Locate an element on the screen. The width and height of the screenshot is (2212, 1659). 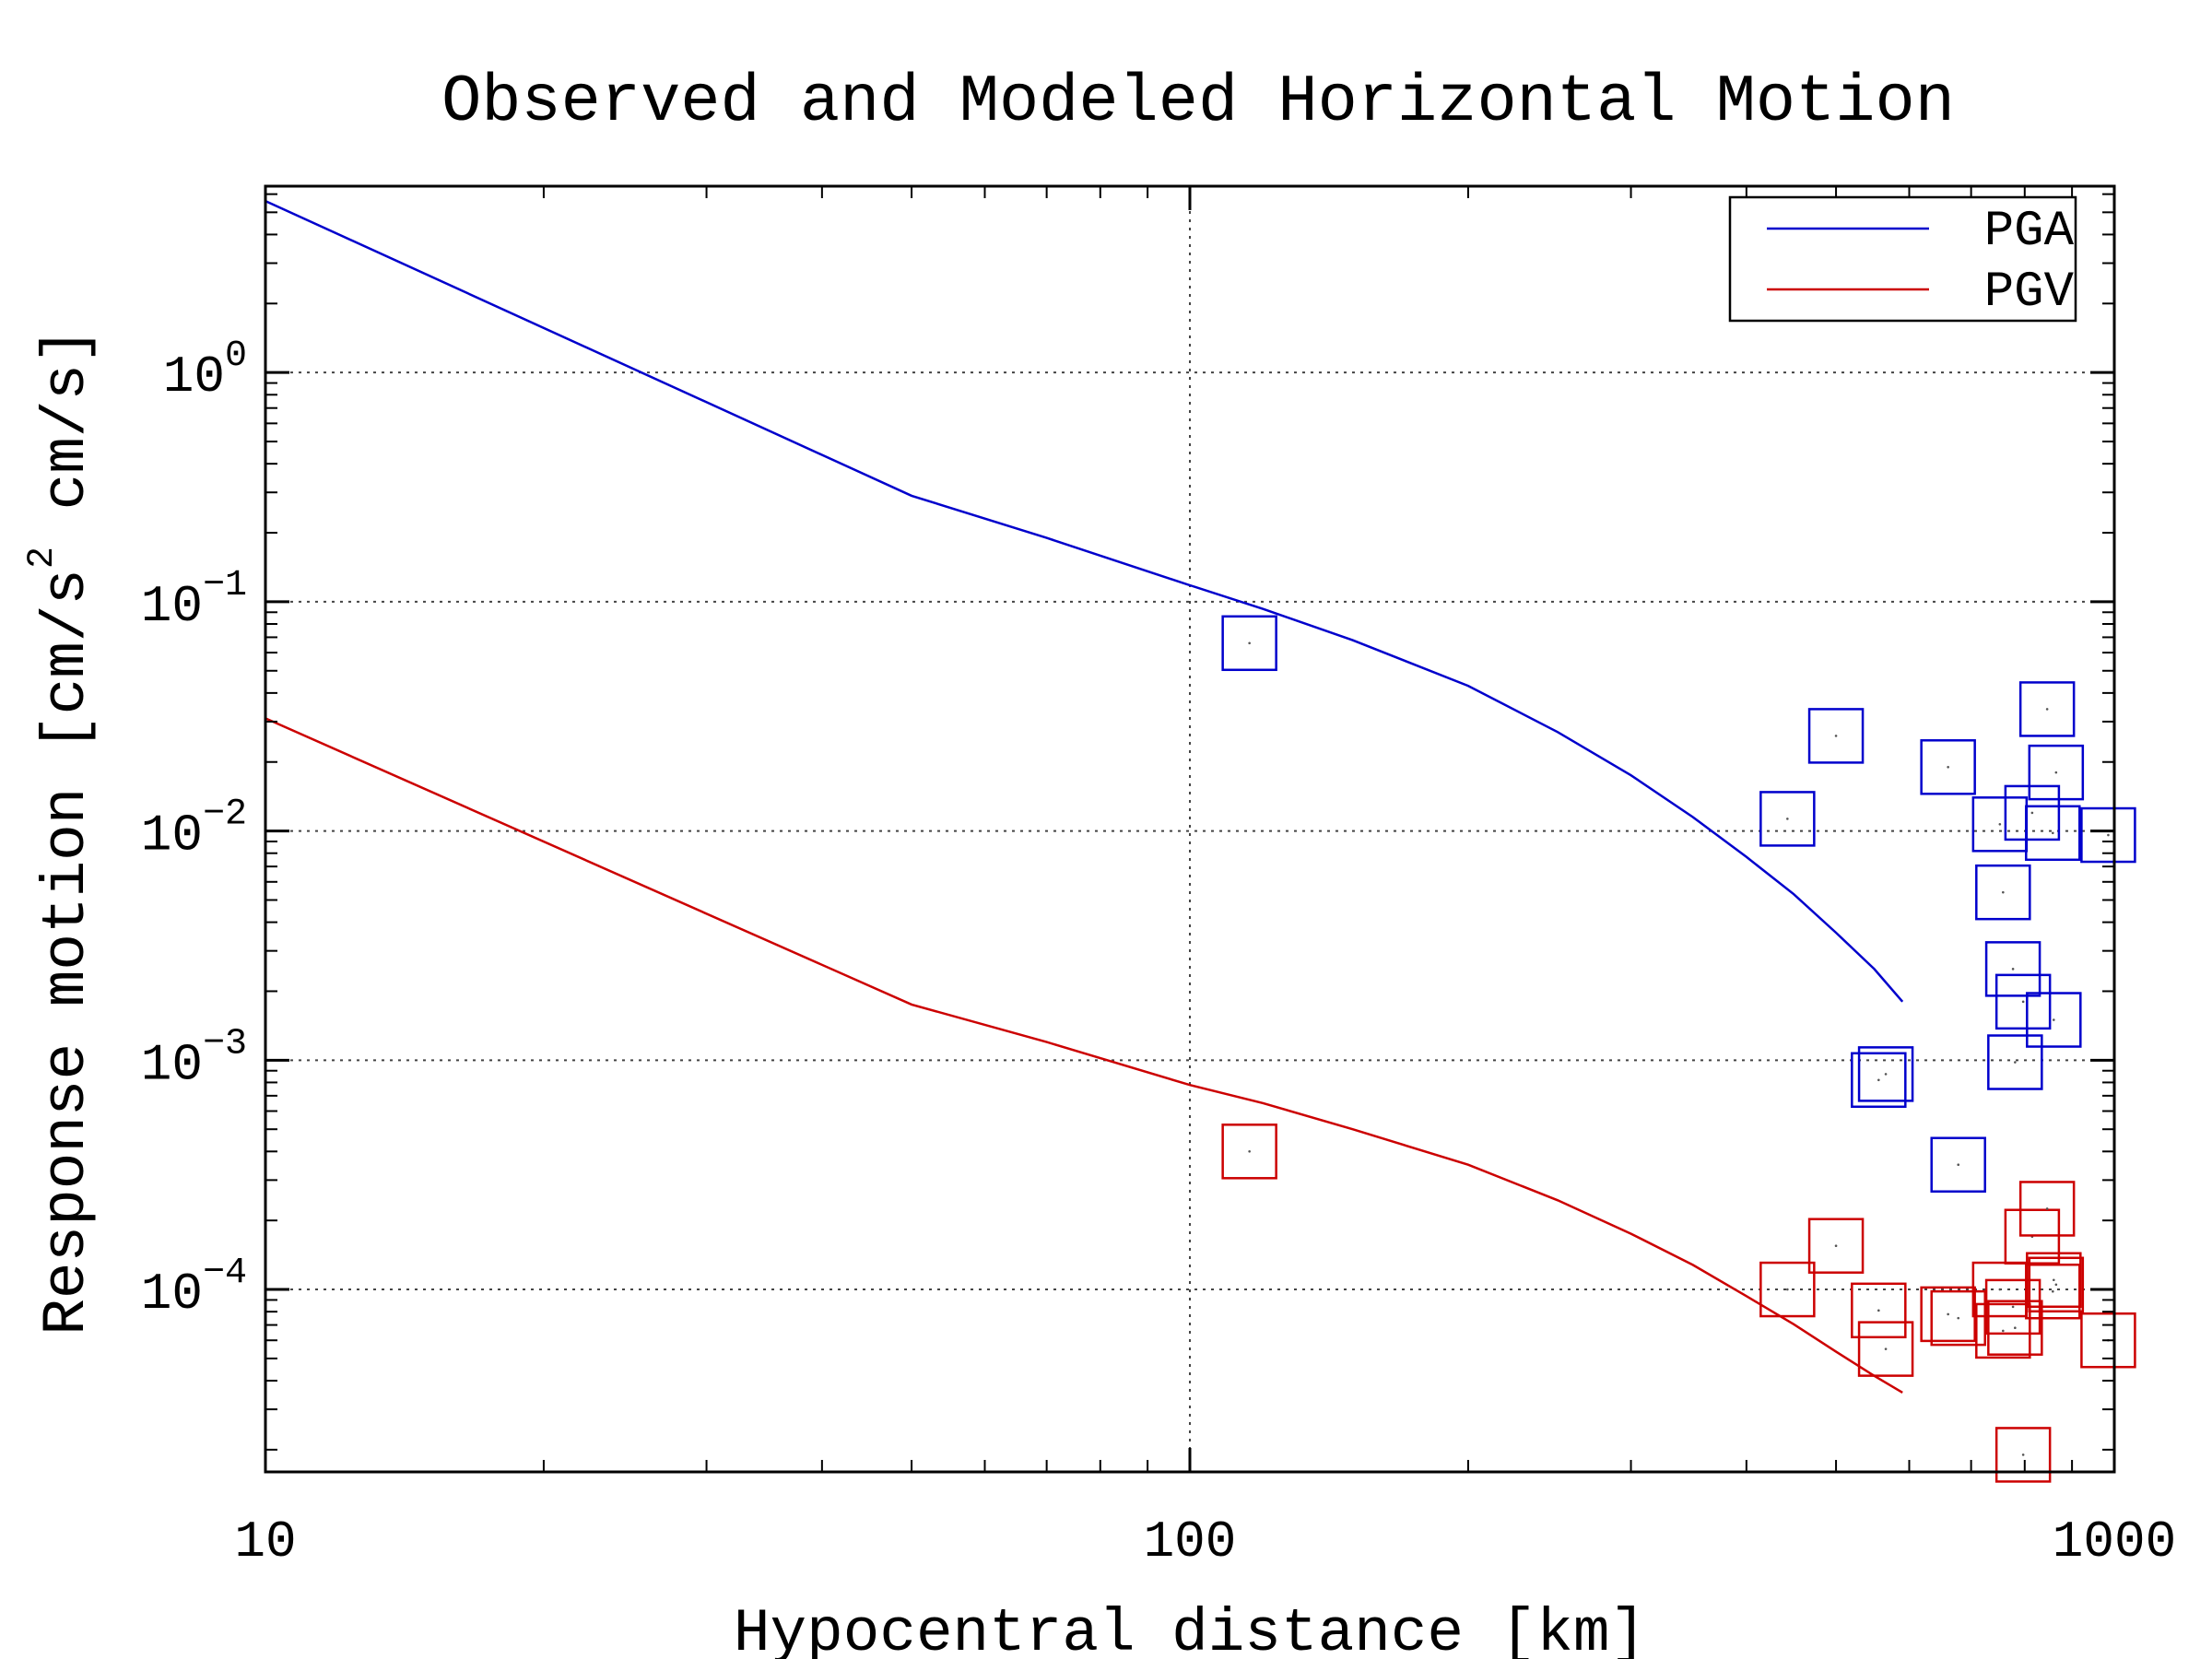
y-axis-label-tail: cm/s] is located at coordinates (66, 437).